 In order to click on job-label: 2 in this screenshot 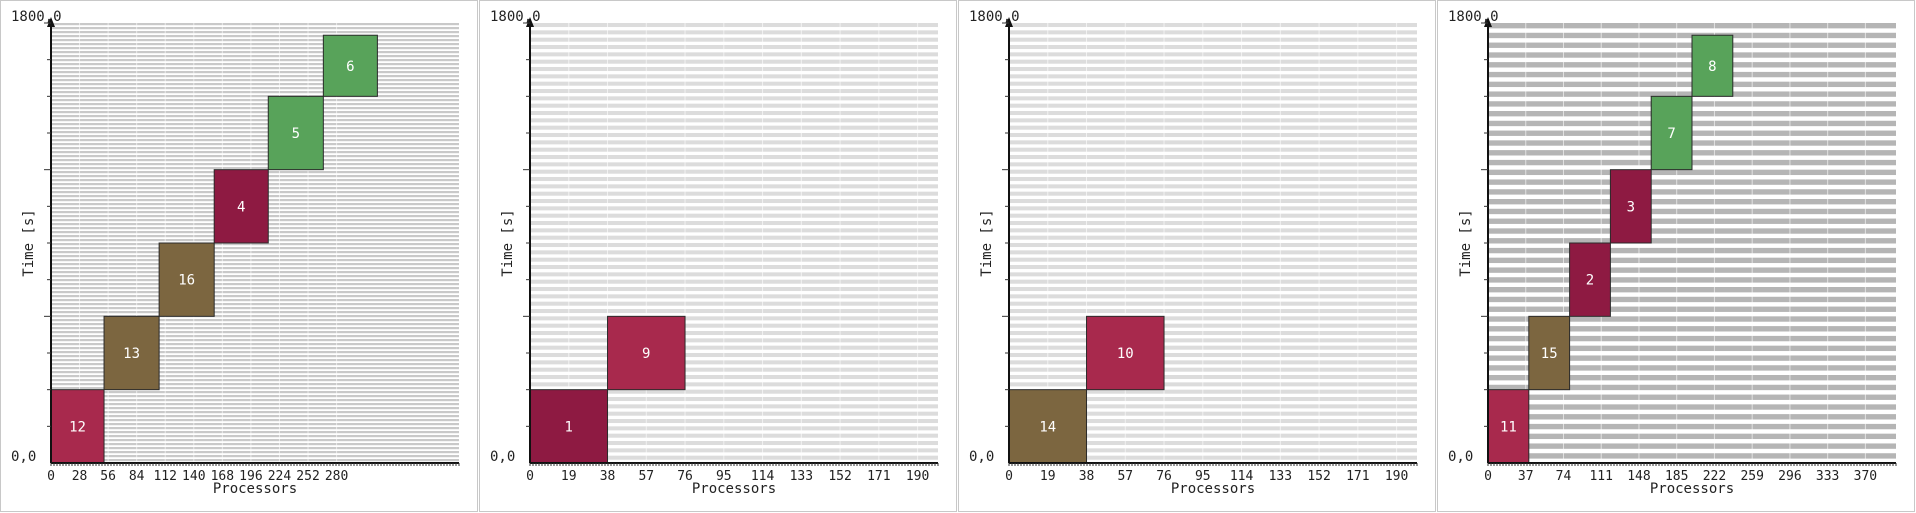, I will do `click(1590, 281)`.